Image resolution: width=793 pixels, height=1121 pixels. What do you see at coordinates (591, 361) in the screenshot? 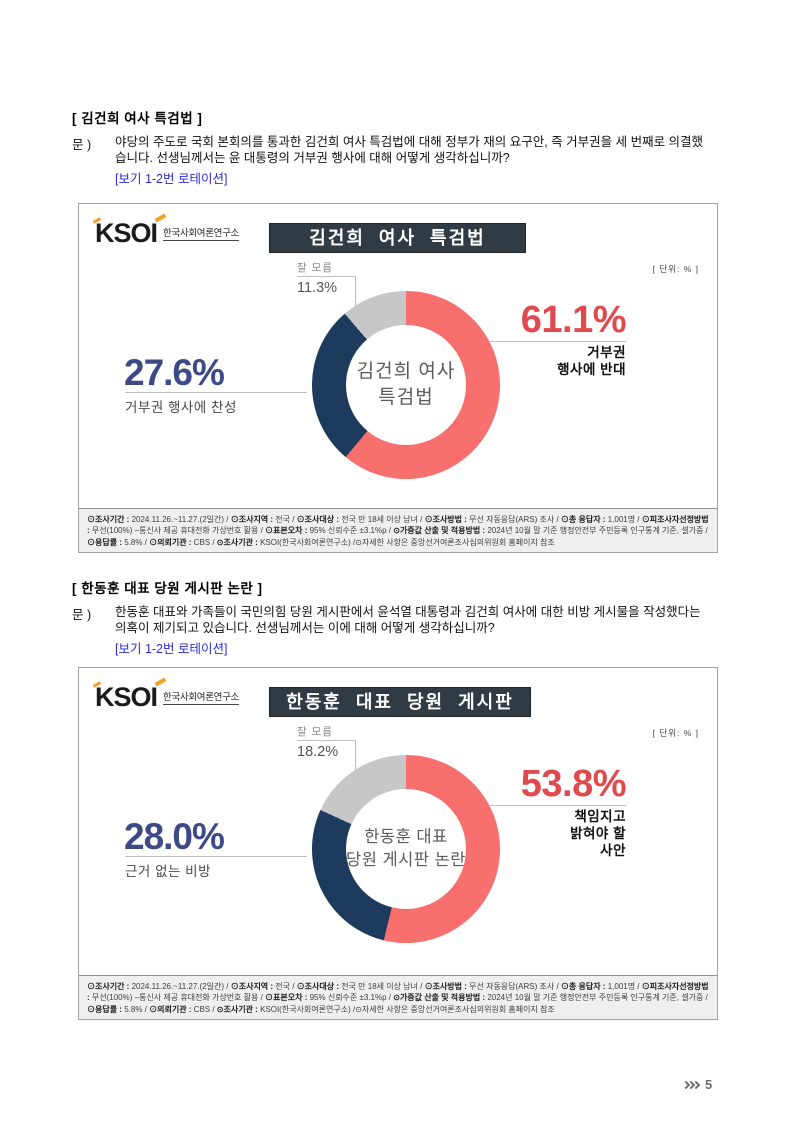
I see `oppose-label: 거부권 행사에 반대` at bounding box center [591, 361].